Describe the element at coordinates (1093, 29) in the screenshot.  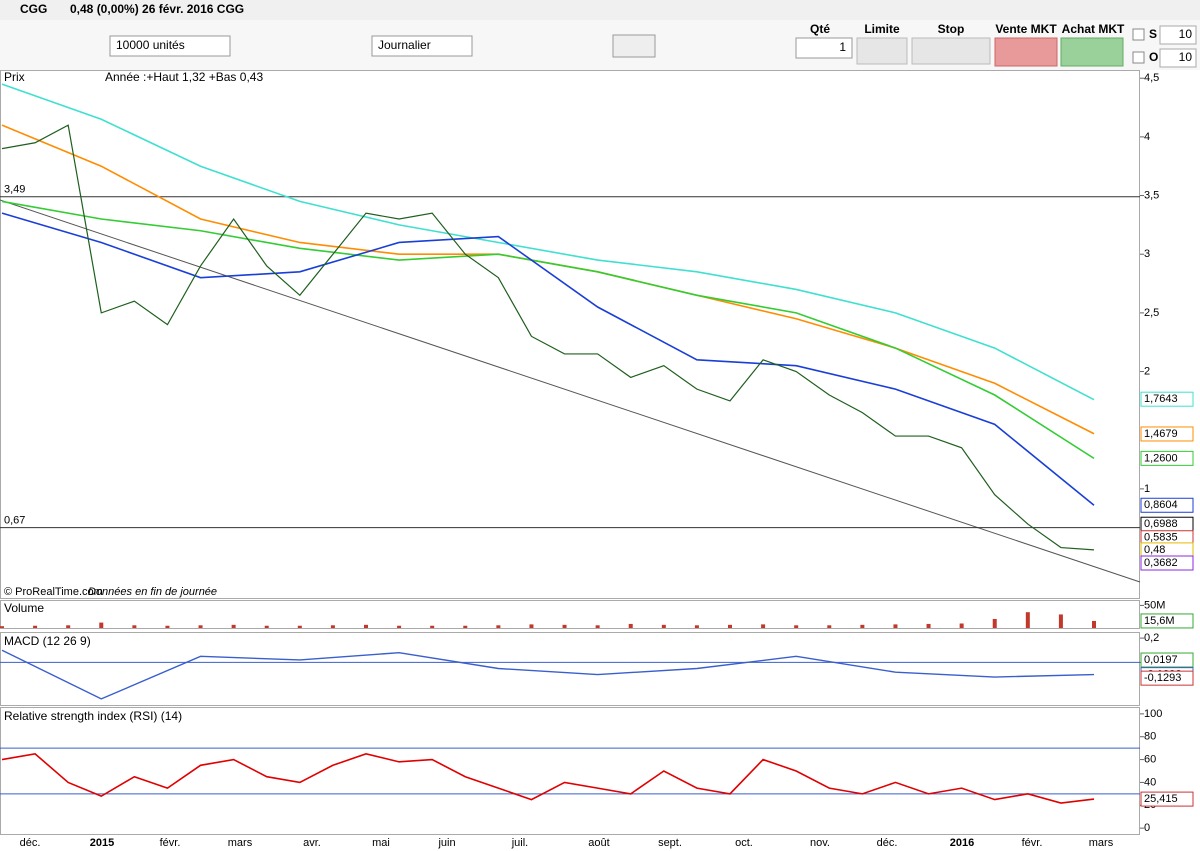
I see `buy-label: Achat MKT` at that location.